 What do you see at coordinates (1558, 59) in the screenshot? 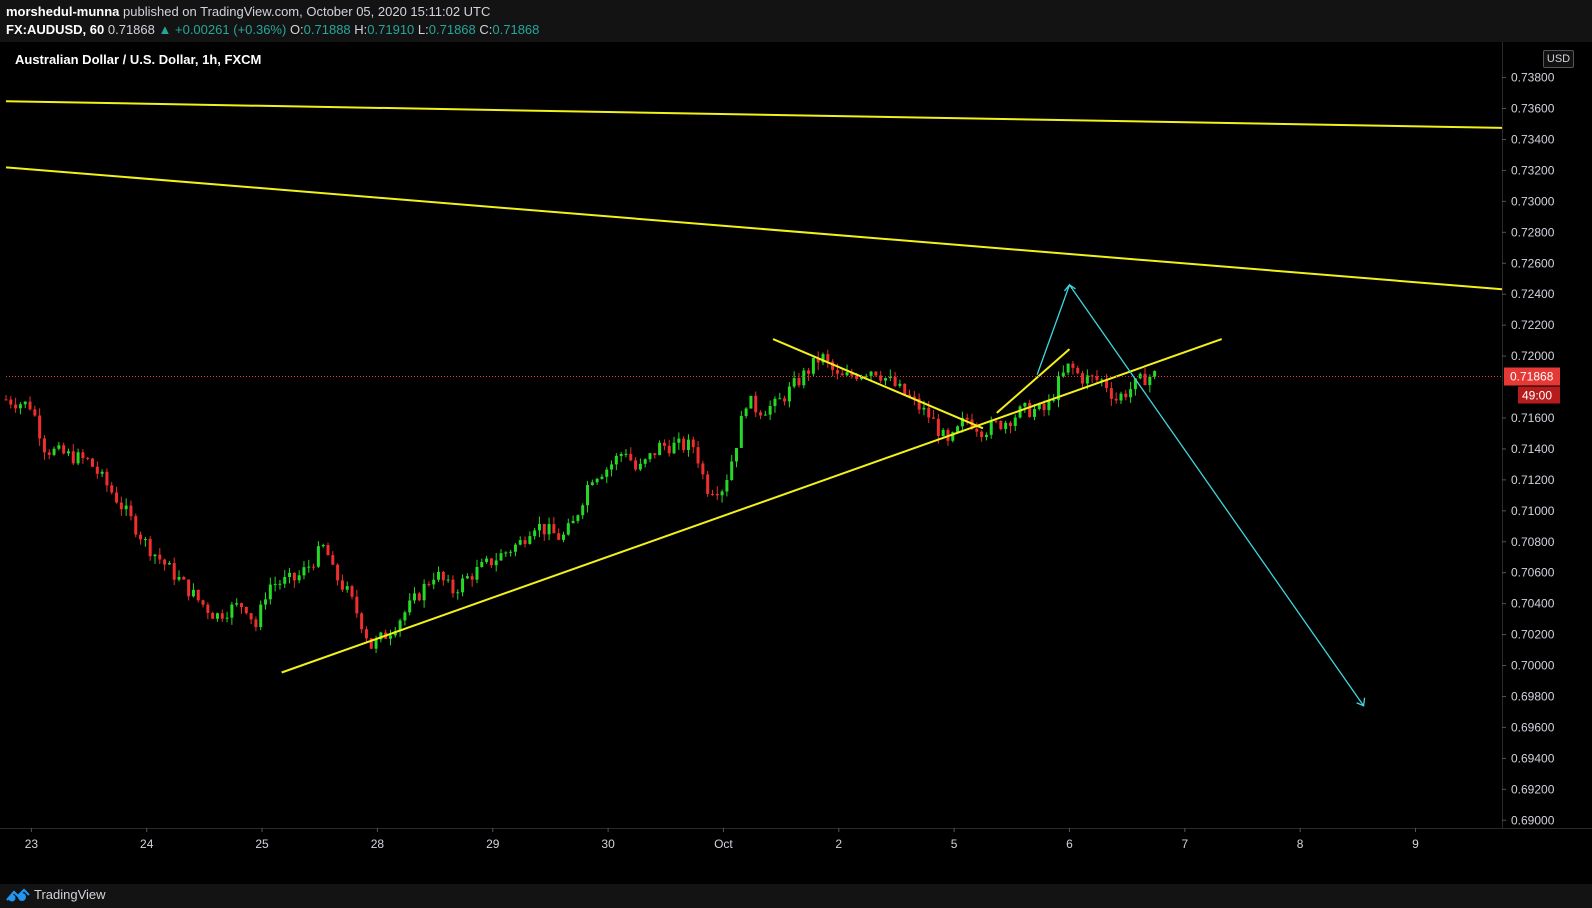
I see `currency-button: USD` at bounding box center [1558, 59].